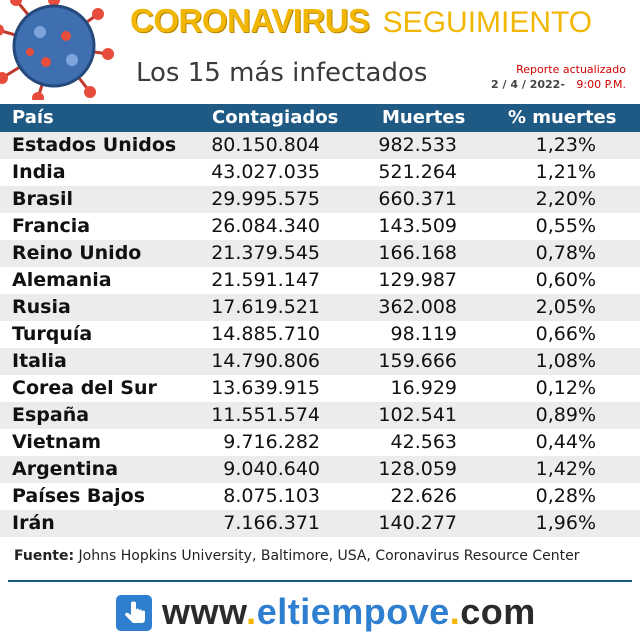  I want to click on country-cell: Reino Unido, so click(77, 253).